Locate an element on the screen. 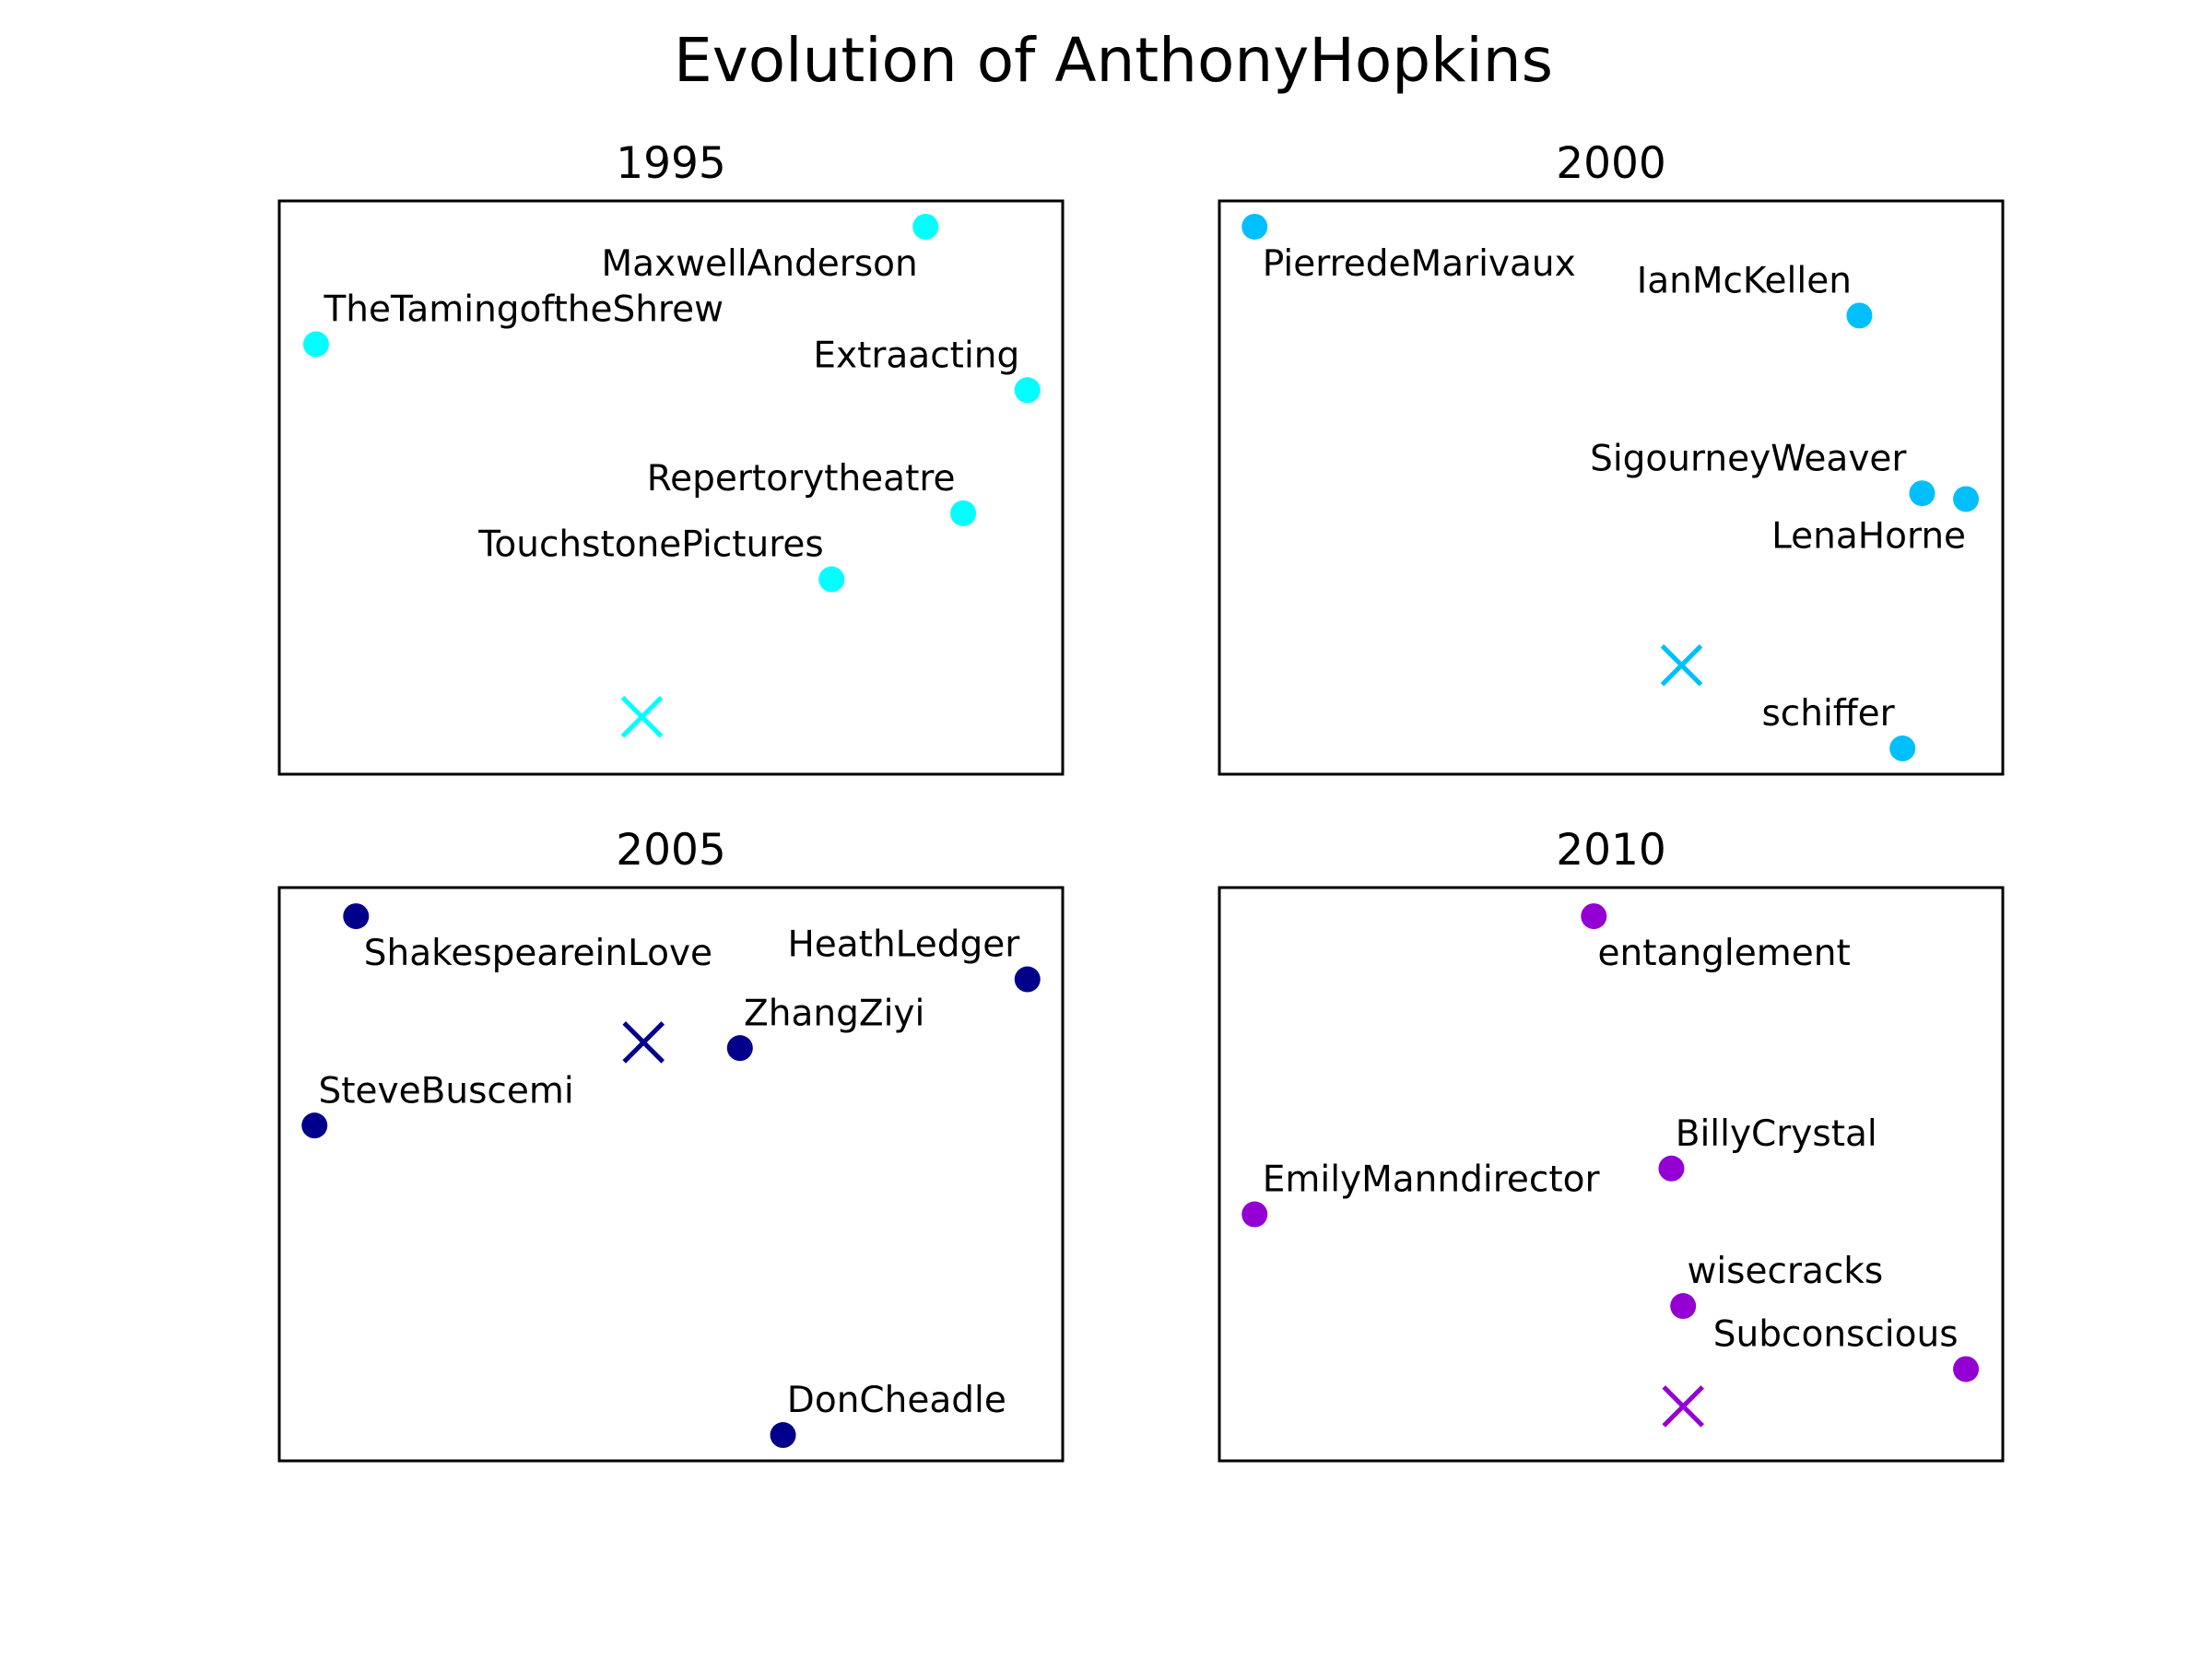 The width and height of the screenshot is (2212, 1659). panel-title: 1995 is located at coordinates (671, 163).